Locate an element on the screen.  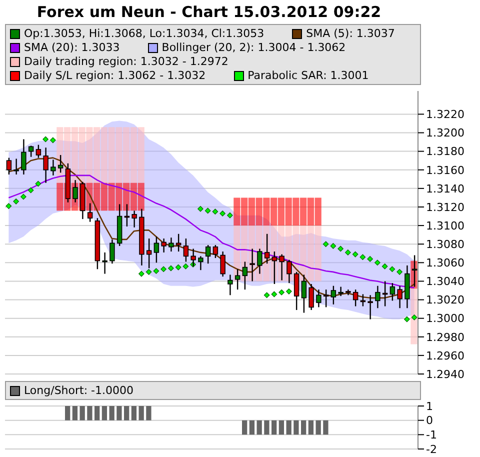
legend-label: SMA (20): 1.3033 is located at coordinates (72, 47).